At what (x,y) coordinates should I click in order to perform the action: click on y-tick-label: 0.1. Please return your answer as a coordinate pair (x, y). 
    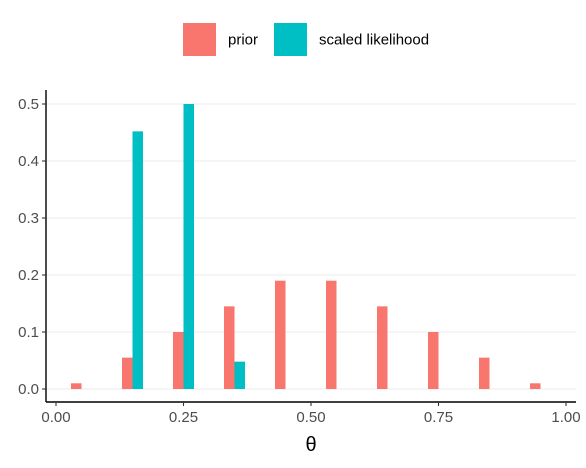
    Looking at the image, I should click on (28, 332).